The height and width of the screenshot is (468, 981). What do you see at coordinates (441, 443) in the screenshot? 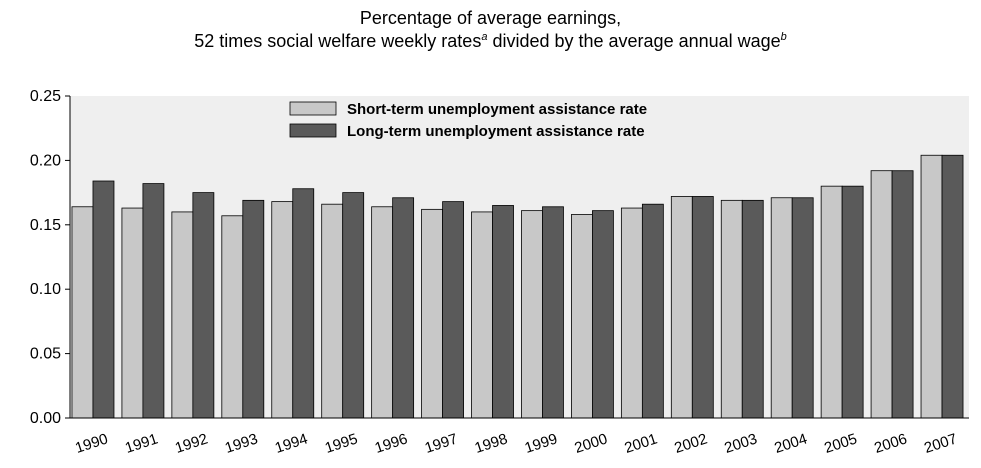
I see `x-tick-label: 1997` at bounding box center [441, 443].